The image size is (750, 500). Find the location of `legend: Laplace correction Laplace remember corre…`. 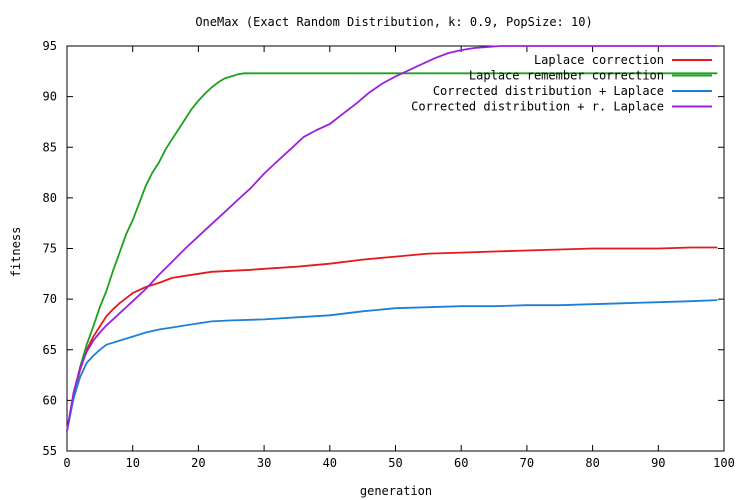

legend: Laplace correction Laplace remember corre… is located at coordinates (561, 83).